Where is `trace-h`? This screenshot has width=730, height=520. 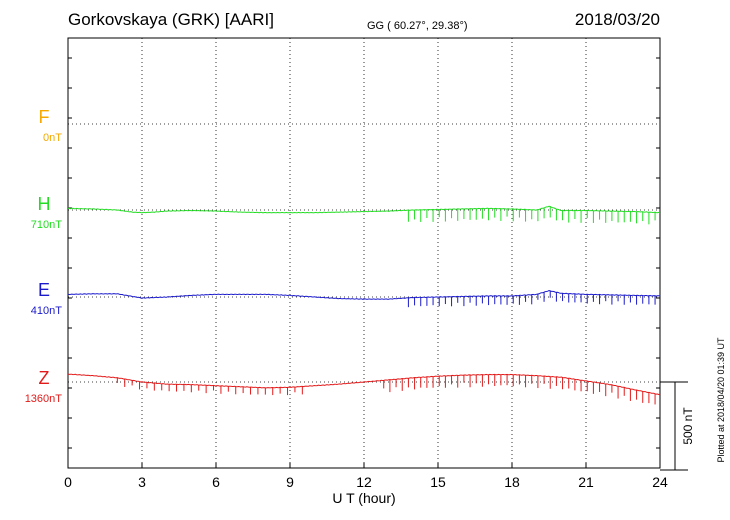 trace-h is located at coordinates (364, 215).